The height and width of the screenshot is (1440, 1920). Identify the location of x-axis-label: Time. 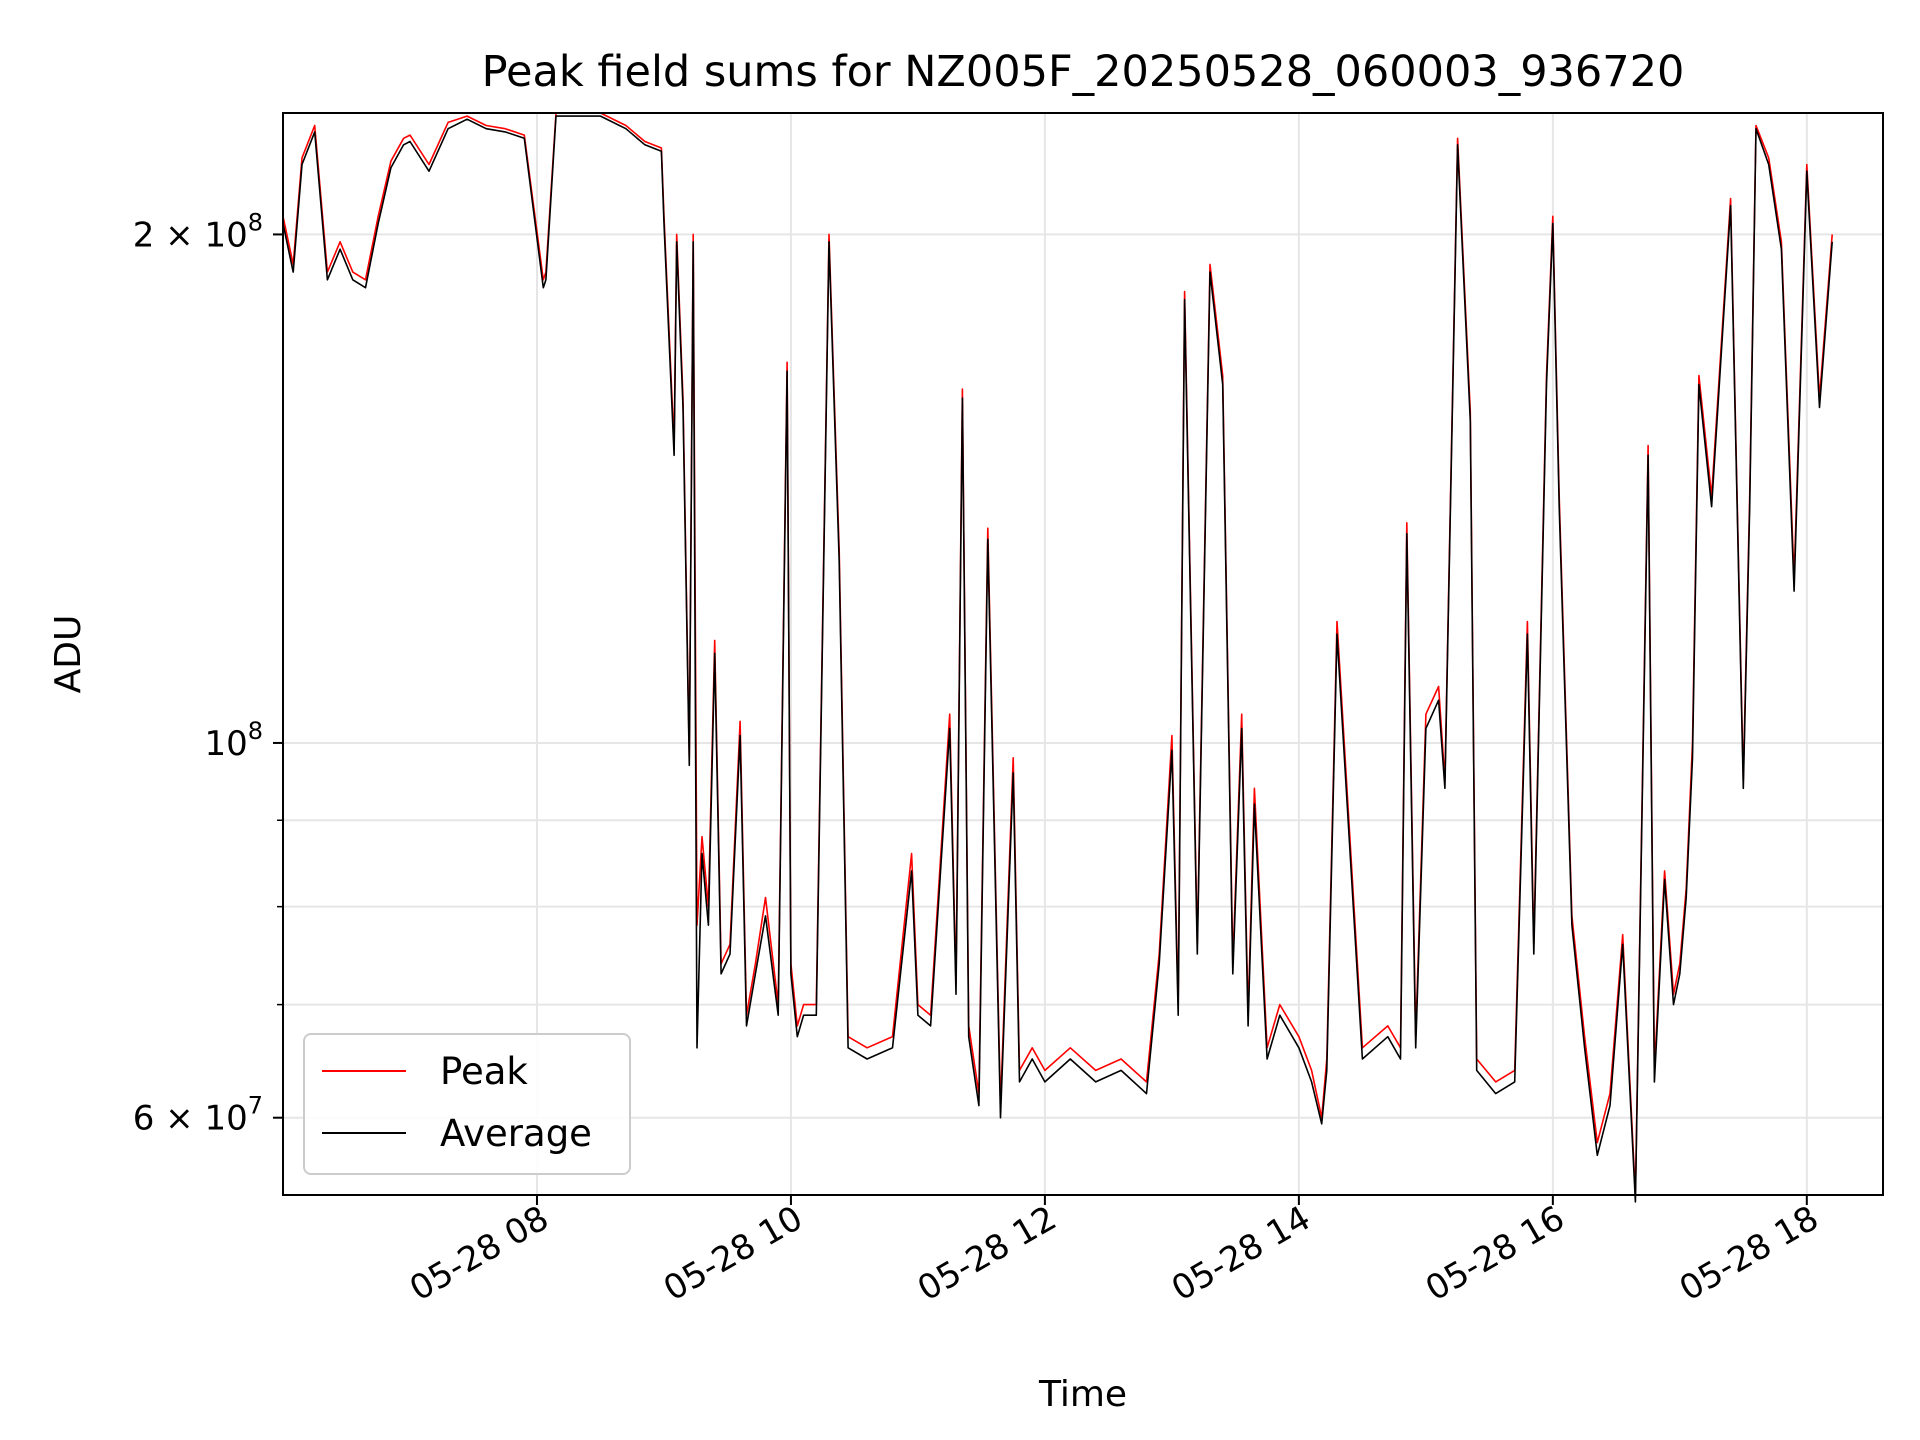
(1082, 1394).